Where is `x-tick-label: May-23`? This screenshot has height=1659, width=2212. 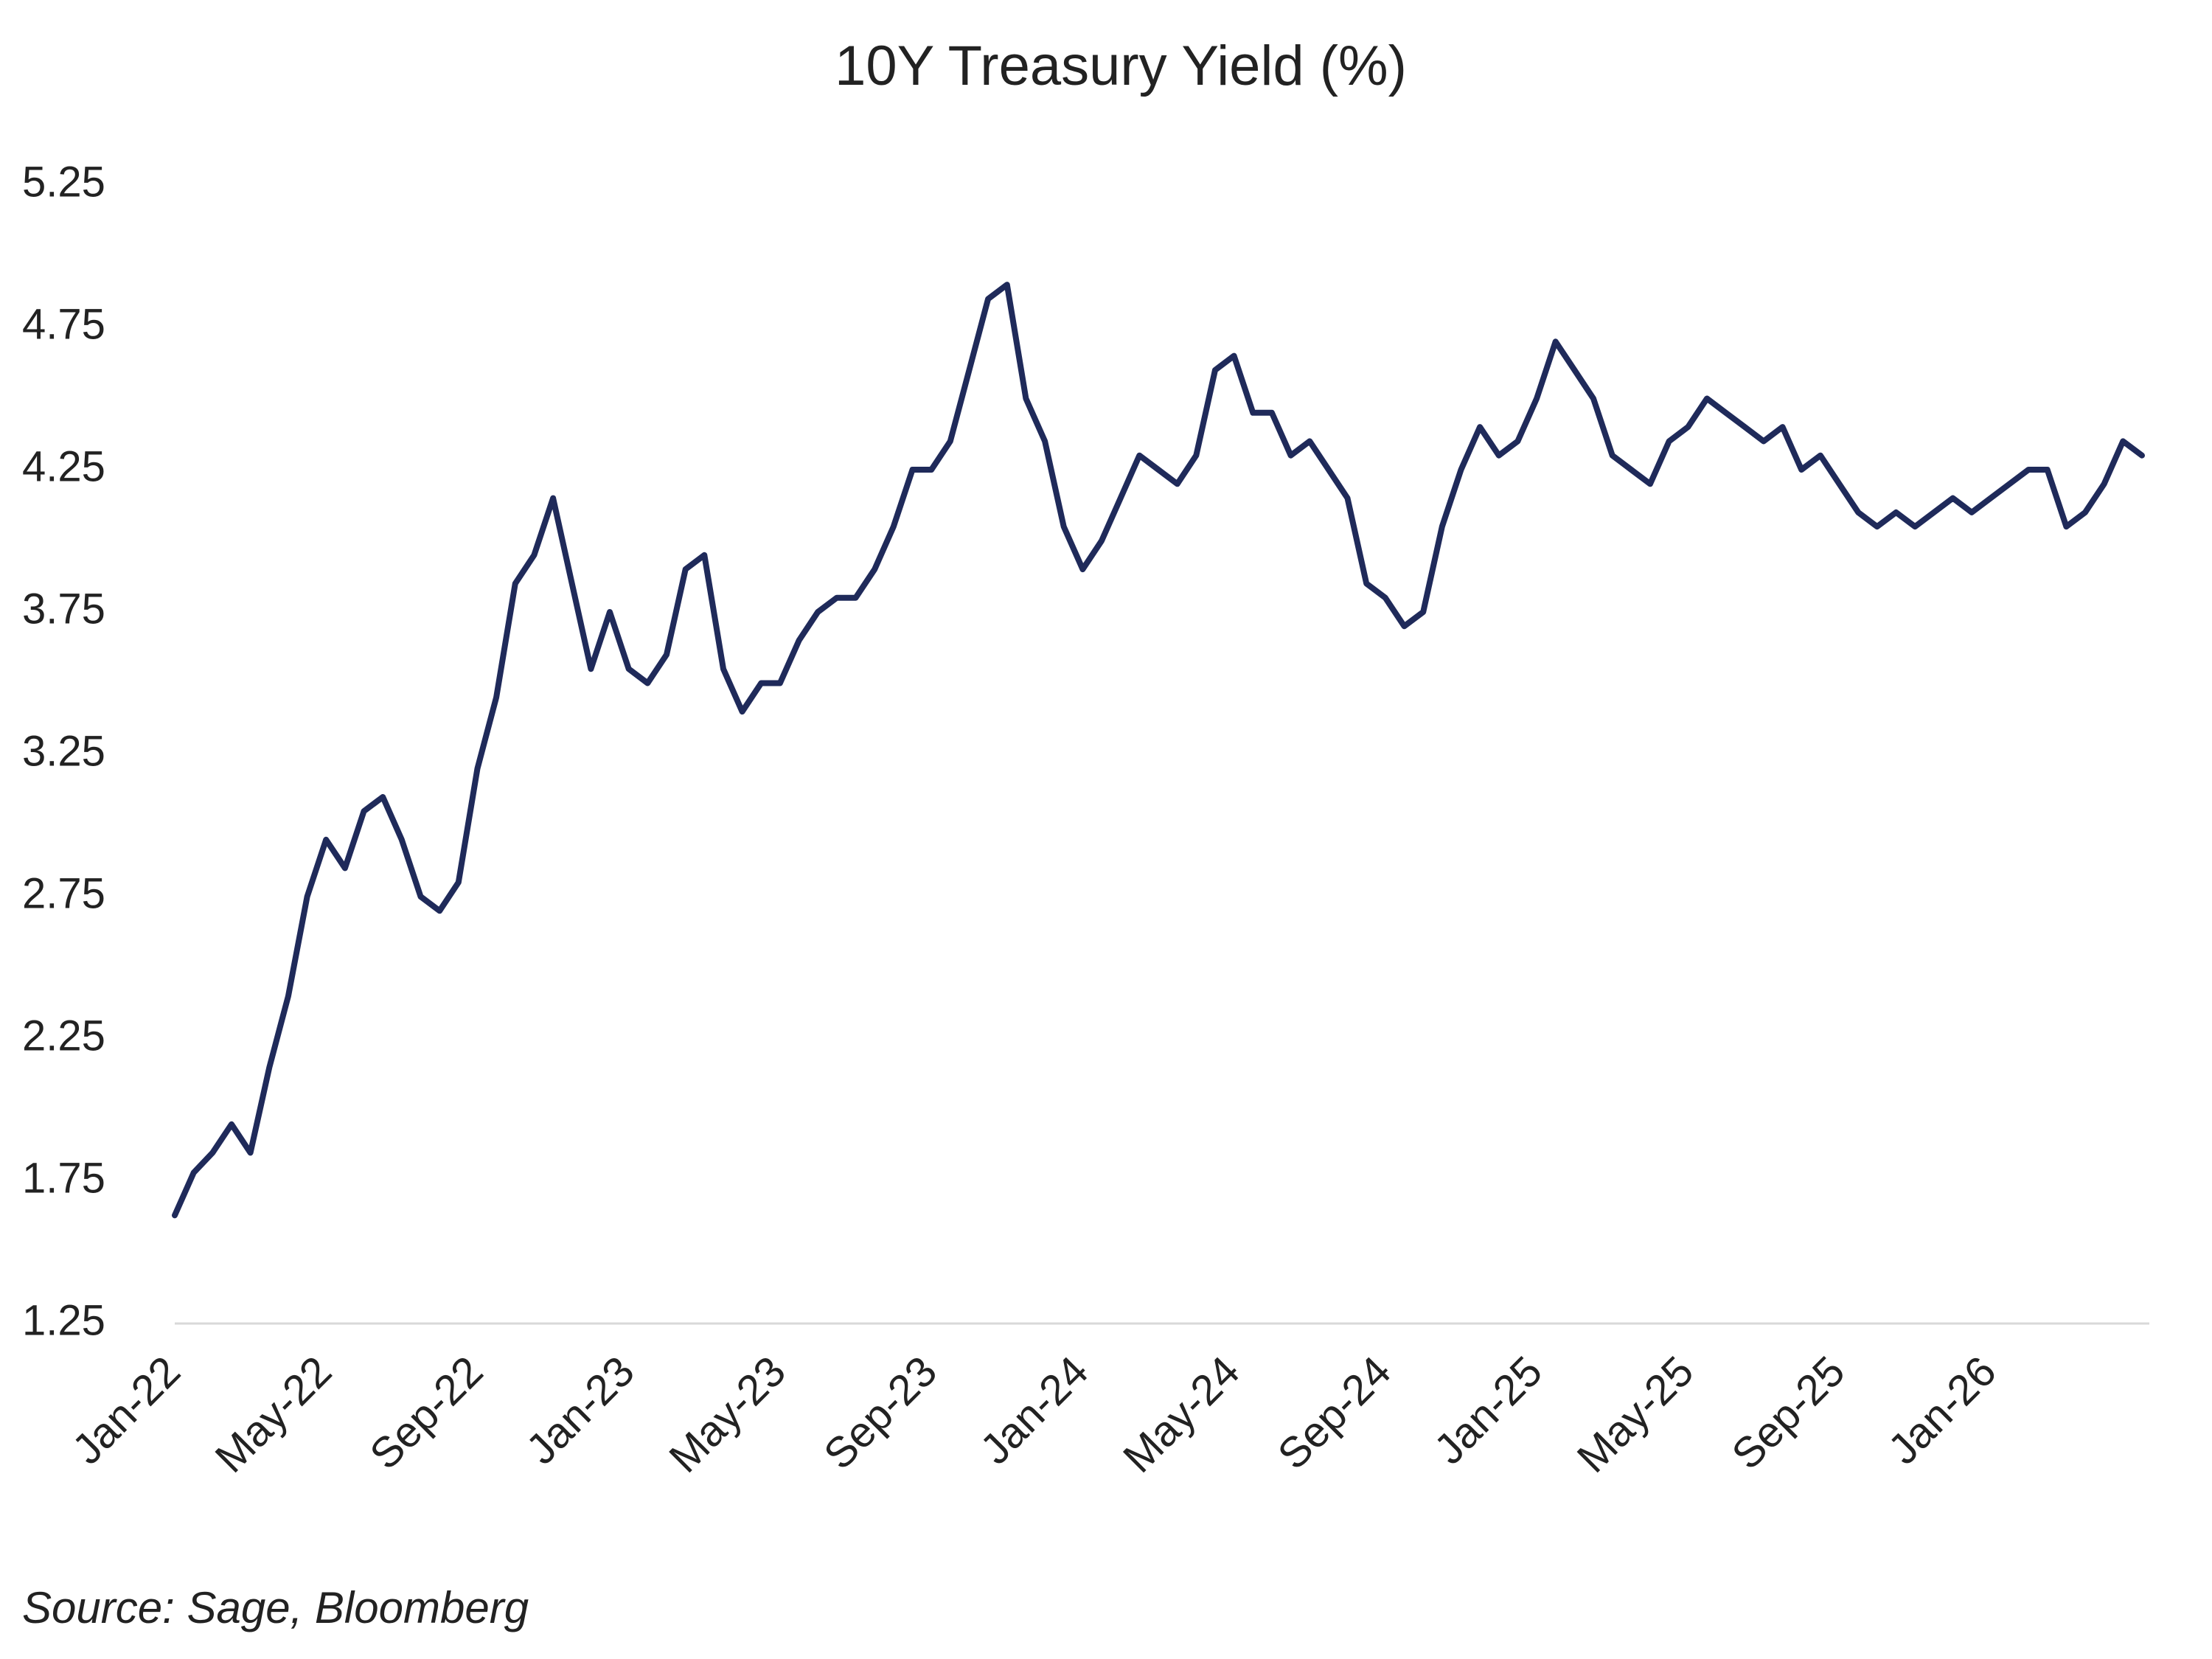 x-tick-label: May-23 is located at coordinates (727, 1414).